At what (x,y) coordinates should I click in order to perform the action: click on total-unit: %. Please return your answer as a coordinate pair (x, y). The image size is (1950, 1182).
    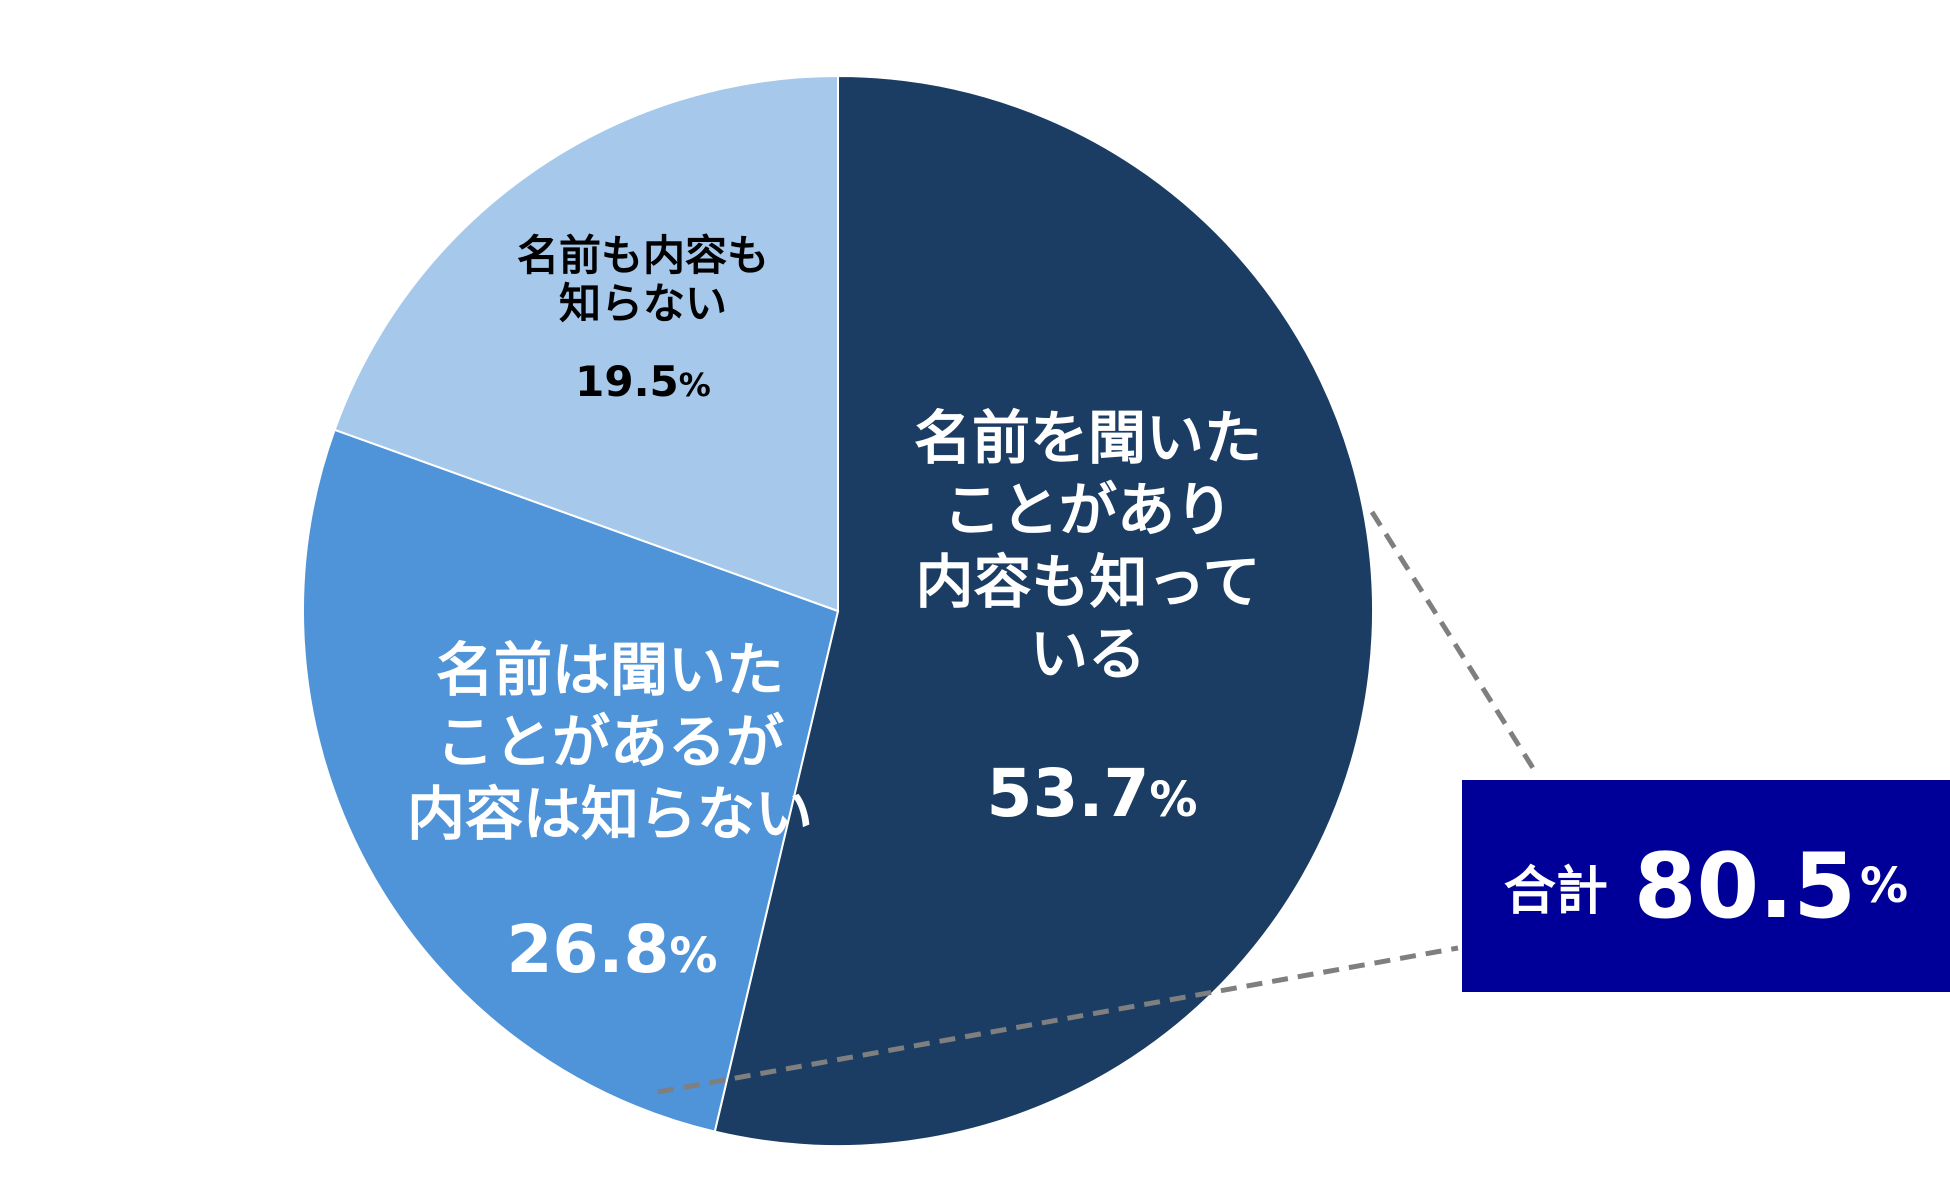
    Looking at the image, I should click on (1884, 886).